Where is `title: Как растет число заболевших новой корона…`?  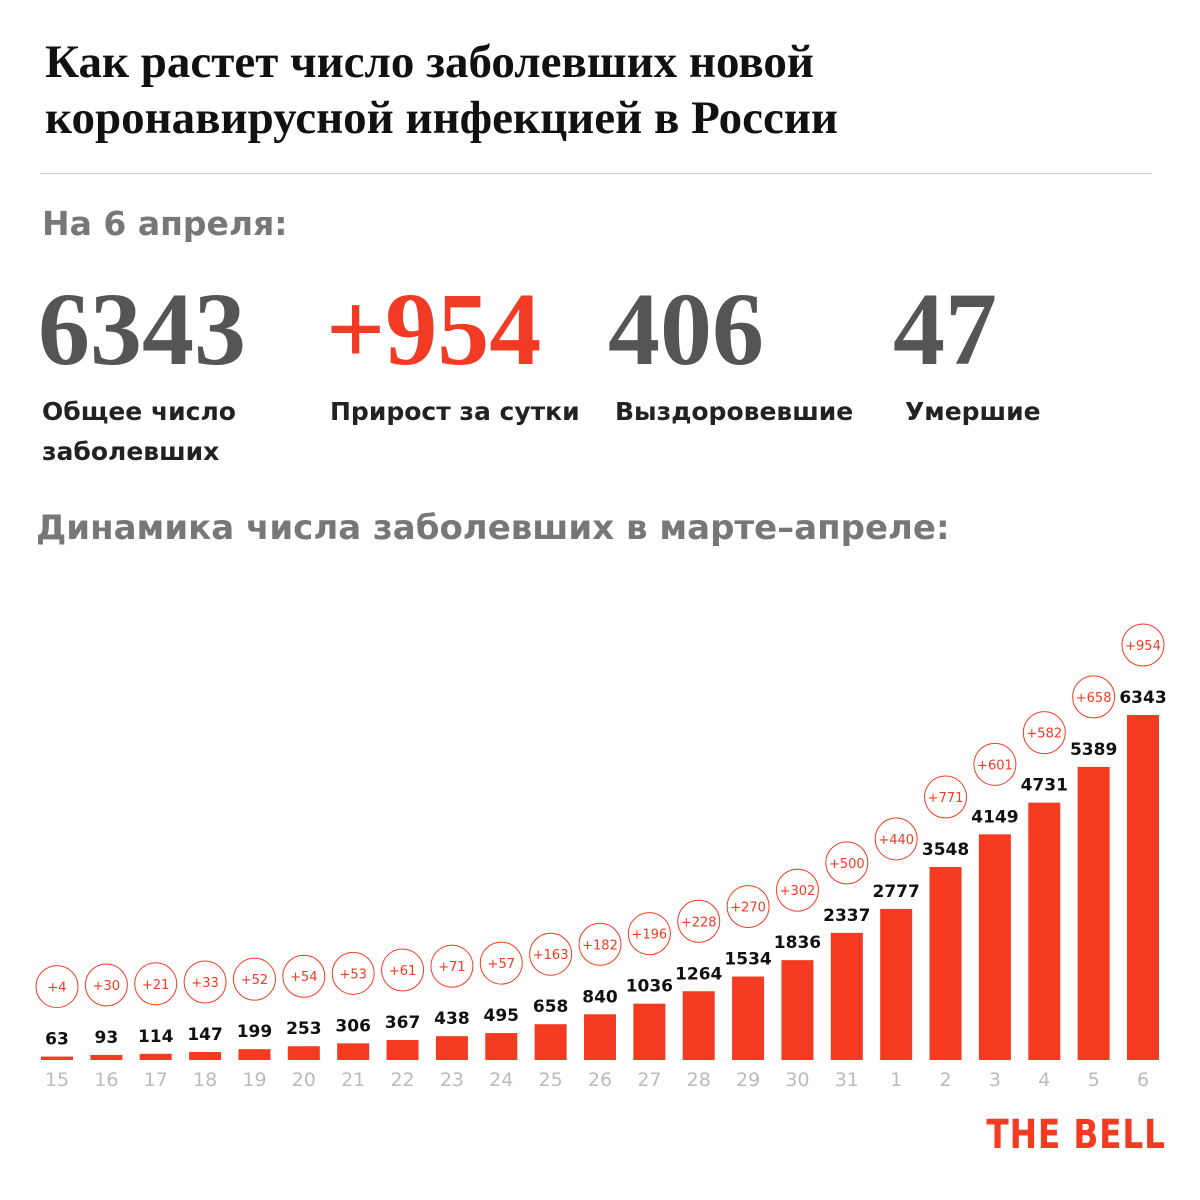 title: Как растет число заболевших новой корона… is located at coordinates (442, 90).